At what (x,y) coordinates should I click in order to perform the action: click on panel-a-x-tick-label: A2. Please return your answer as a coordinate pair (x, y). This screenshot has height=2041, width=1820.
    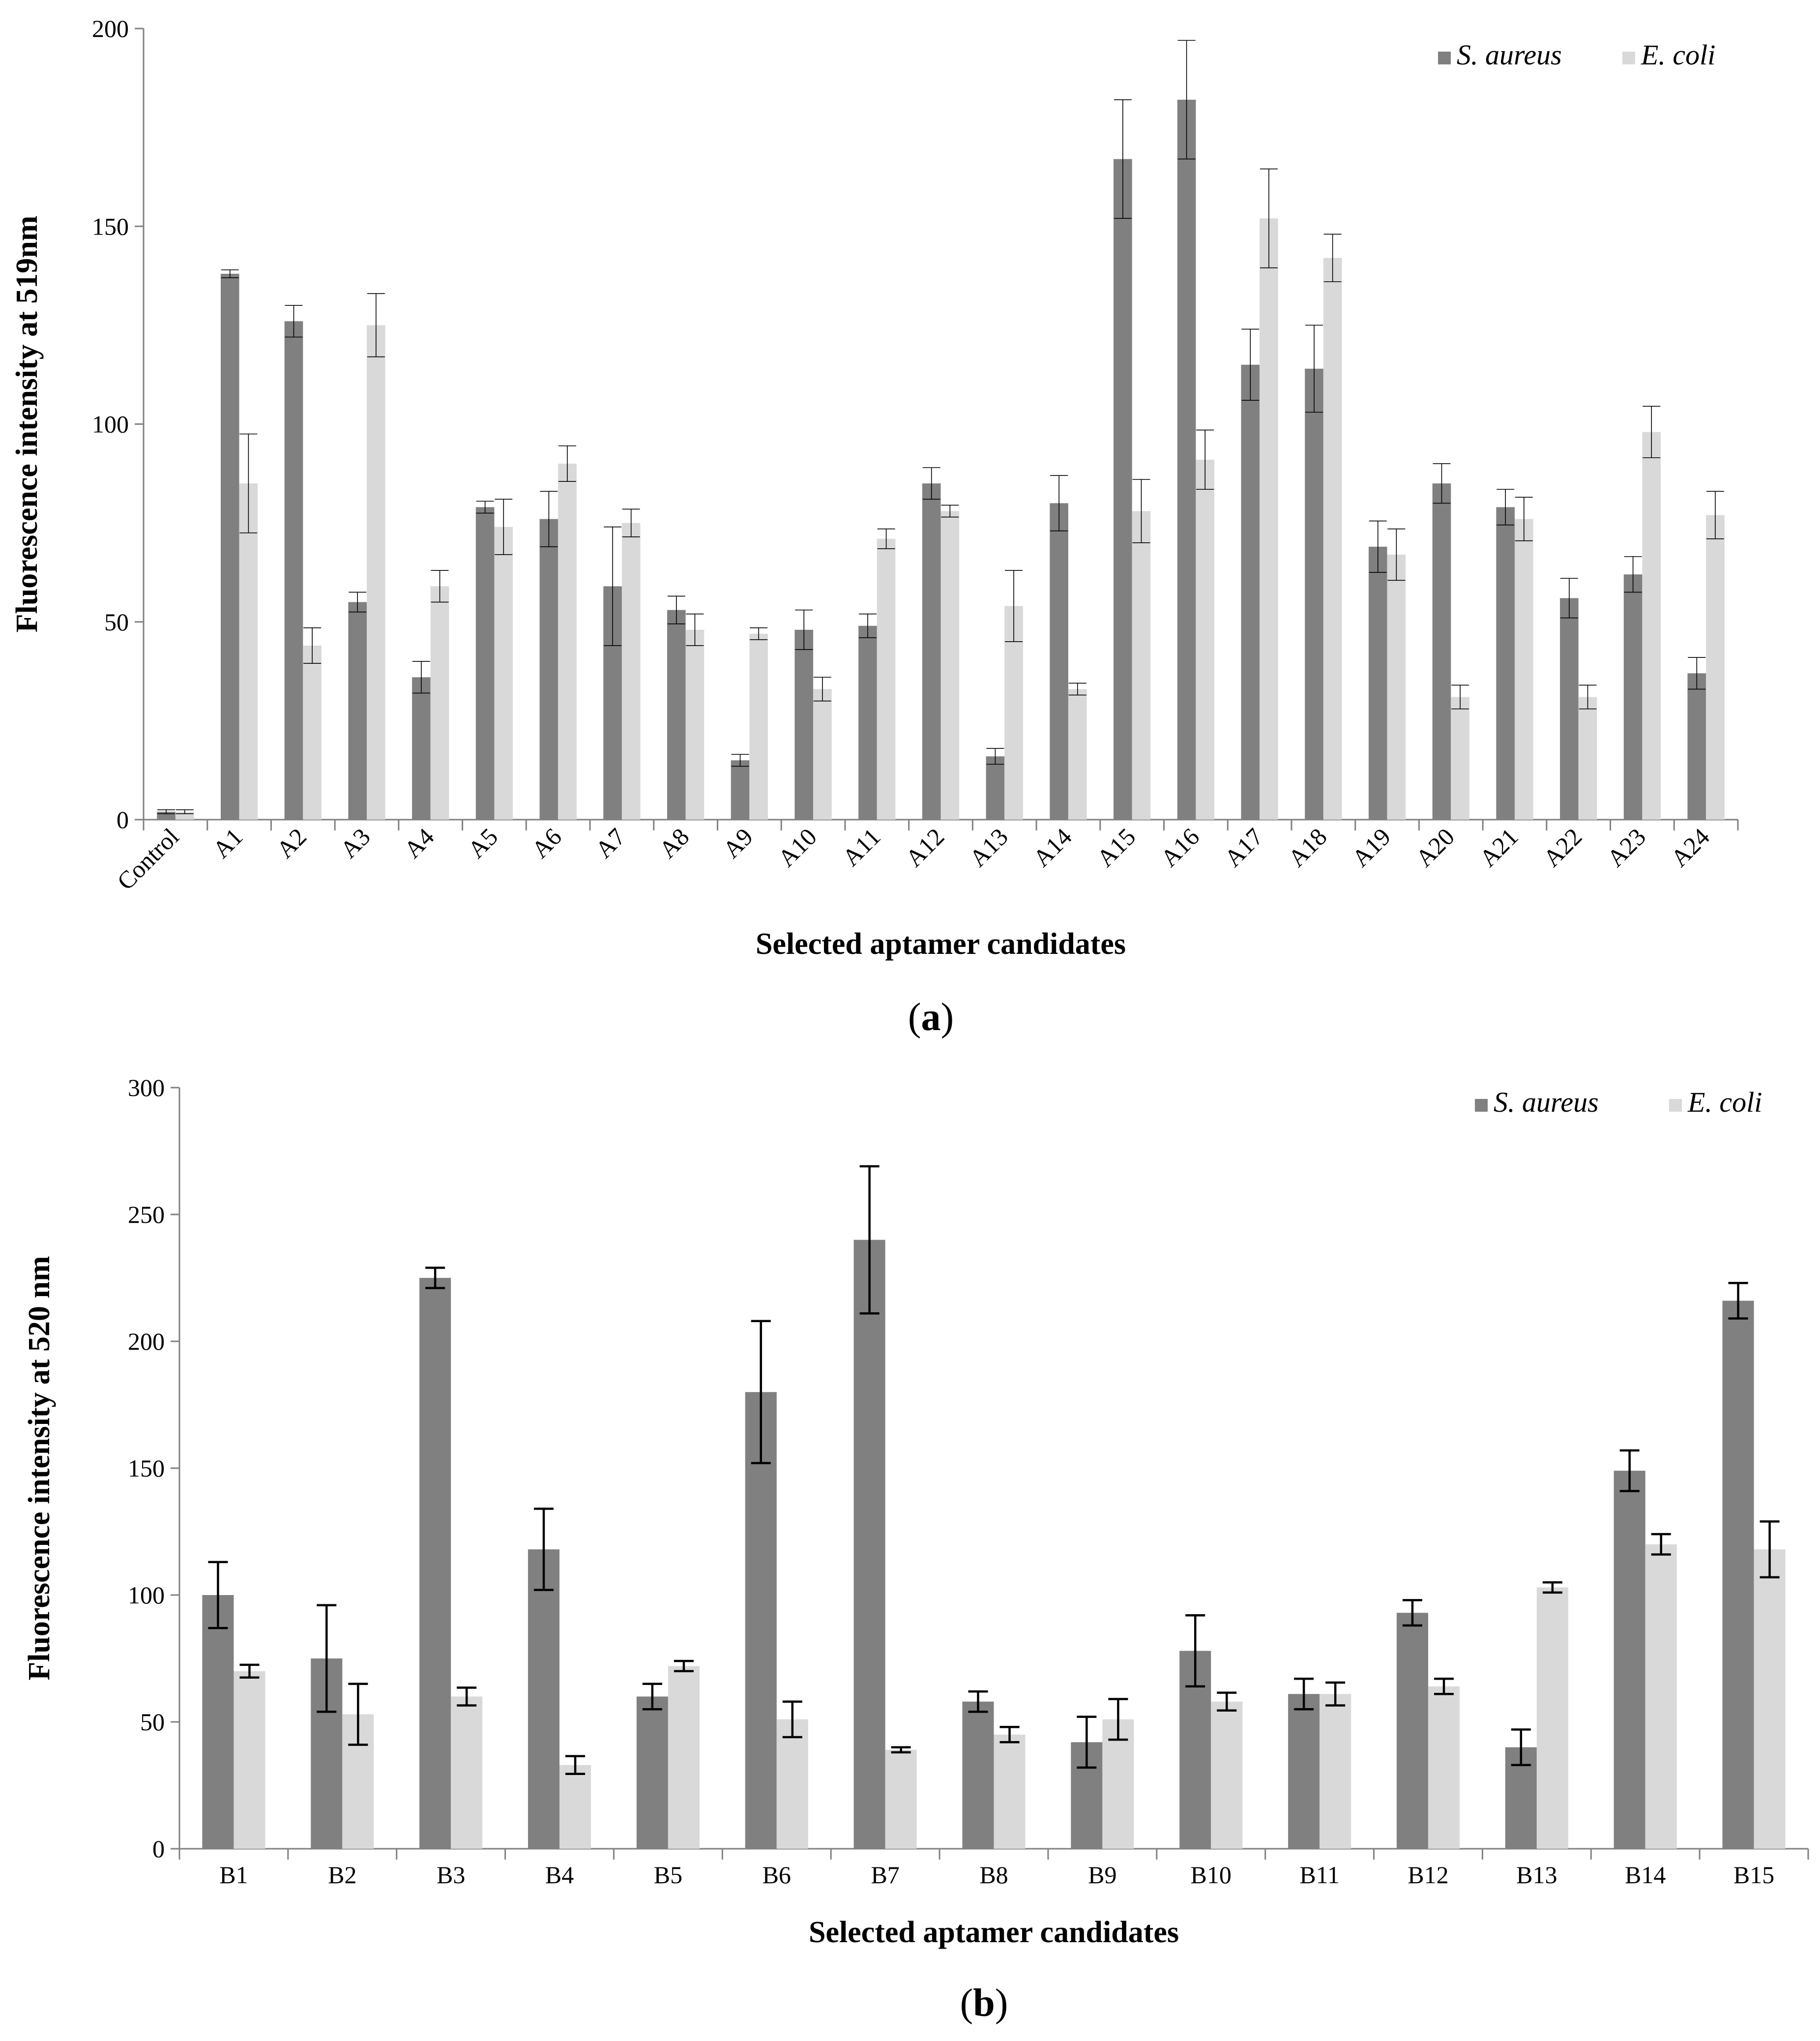
    Looking at the image, I should click on (291, 843).